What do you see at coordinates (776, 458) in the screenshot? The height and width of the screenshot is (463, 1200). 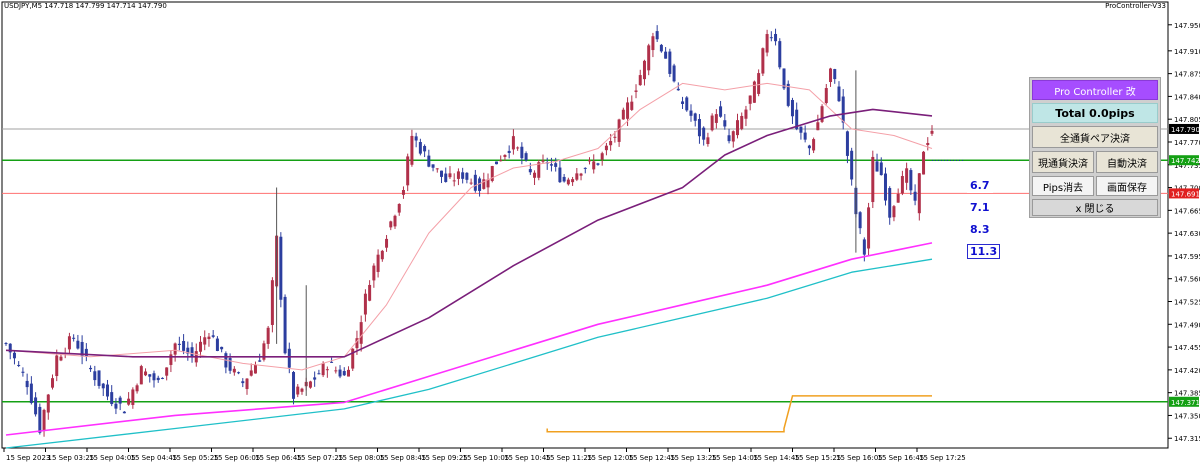 I see `time-tick-label: 15 Sep 14:45` at bounding box center [776, 458].